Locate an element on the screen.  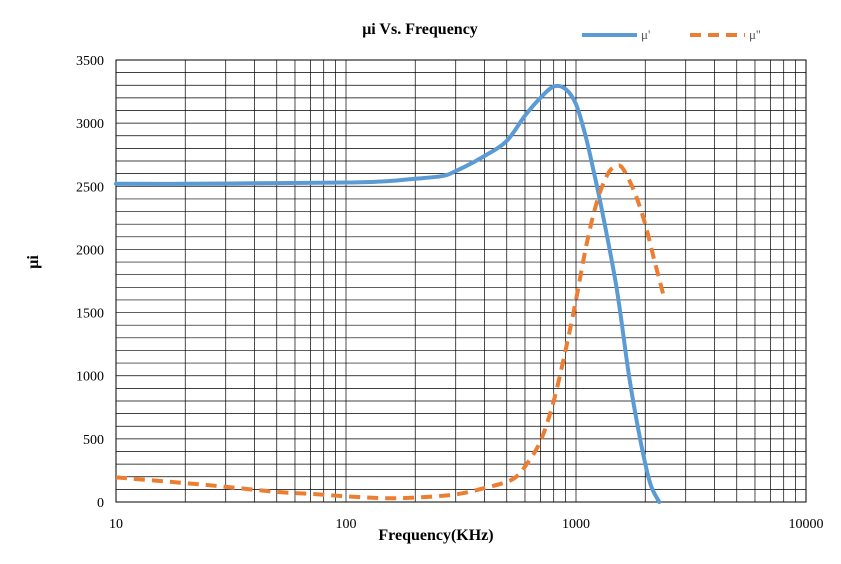
y-tick-label: 3500 is located at coordinates (90, 61).